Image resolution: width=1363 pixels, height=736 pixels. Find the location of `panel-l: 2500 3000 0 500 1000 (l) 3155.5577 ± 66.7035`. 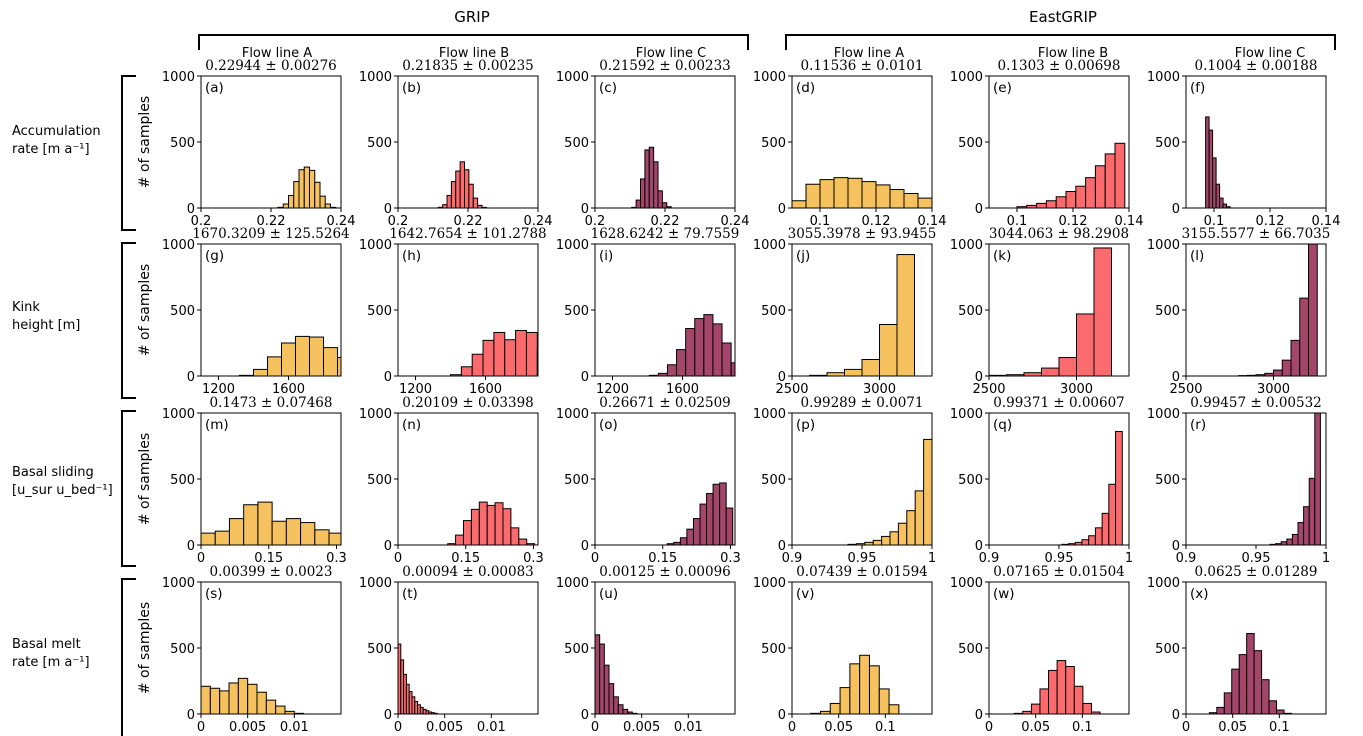

panel-l: 2500 3000 0 500 1000 (l) 3155.5577 ± 66.7035 is located at coordinates (1238, 311).